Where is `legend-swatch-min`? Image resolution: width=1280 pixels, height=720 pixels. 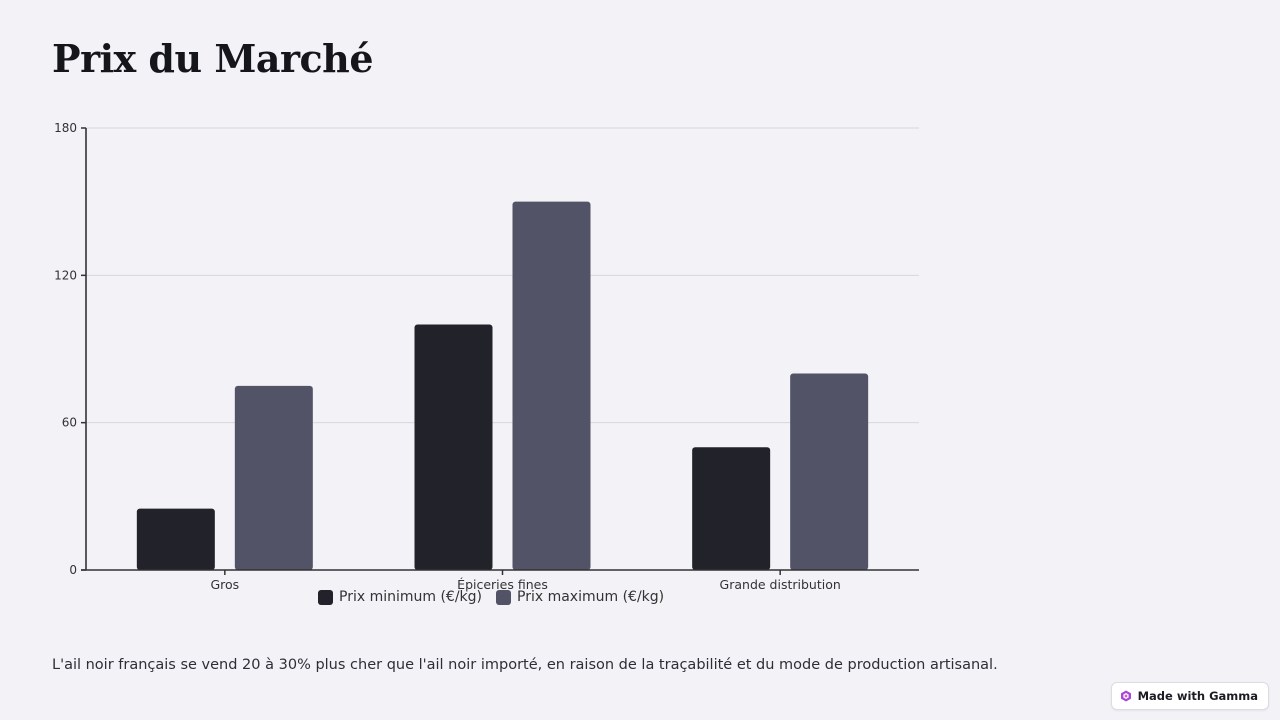
legend-swatch-min is located at coordinates (325, 597).